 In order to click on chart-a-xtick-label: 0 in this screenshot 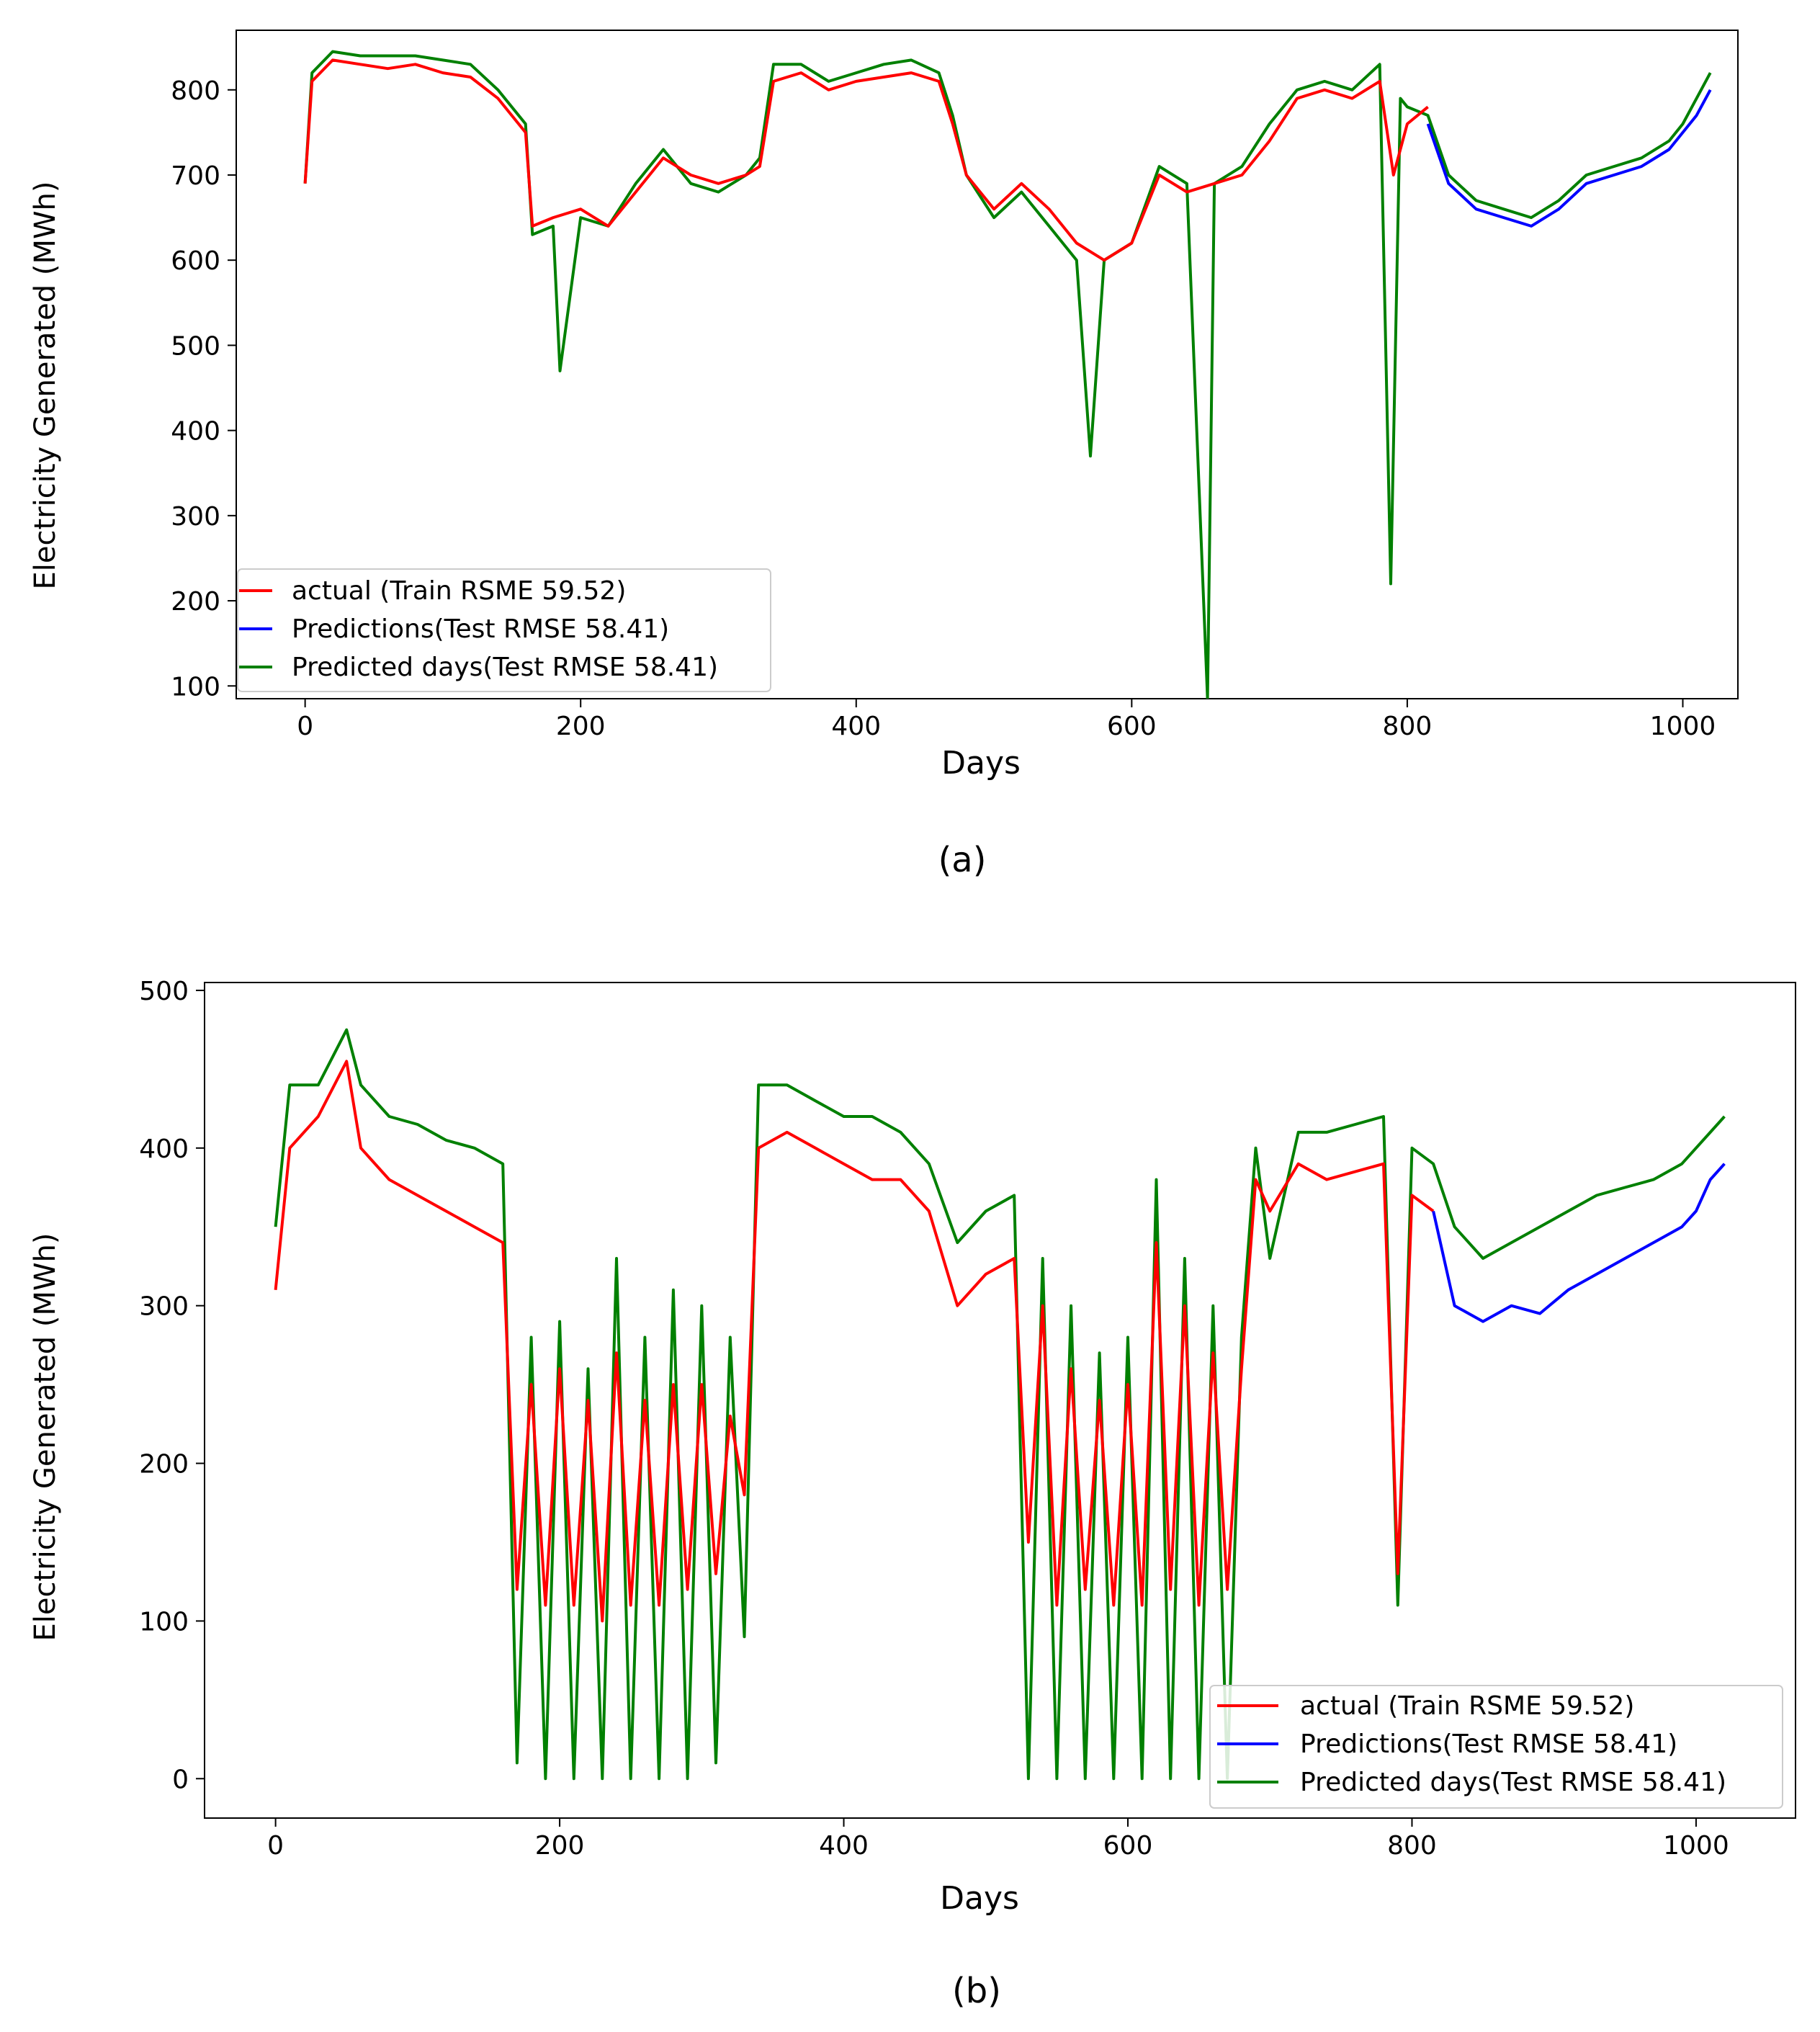, I will do `click(305, 727)`.